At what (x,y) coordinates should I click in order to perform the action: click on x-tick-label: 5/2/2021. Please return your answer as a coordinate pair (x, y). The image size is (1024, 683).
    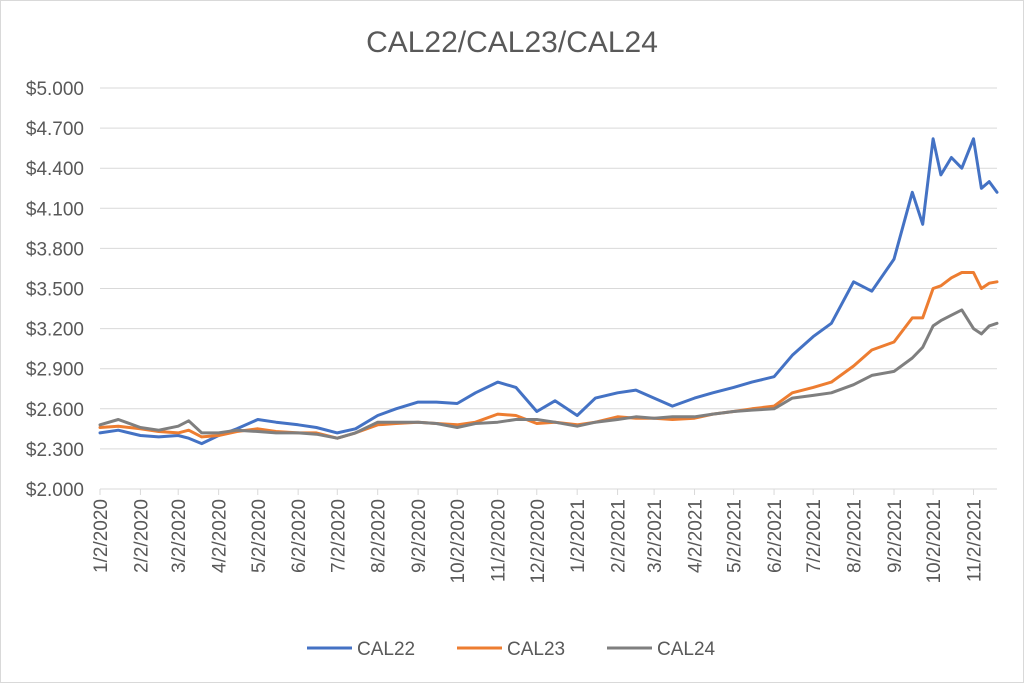
    Looking at the image, I should click on (735, 536).